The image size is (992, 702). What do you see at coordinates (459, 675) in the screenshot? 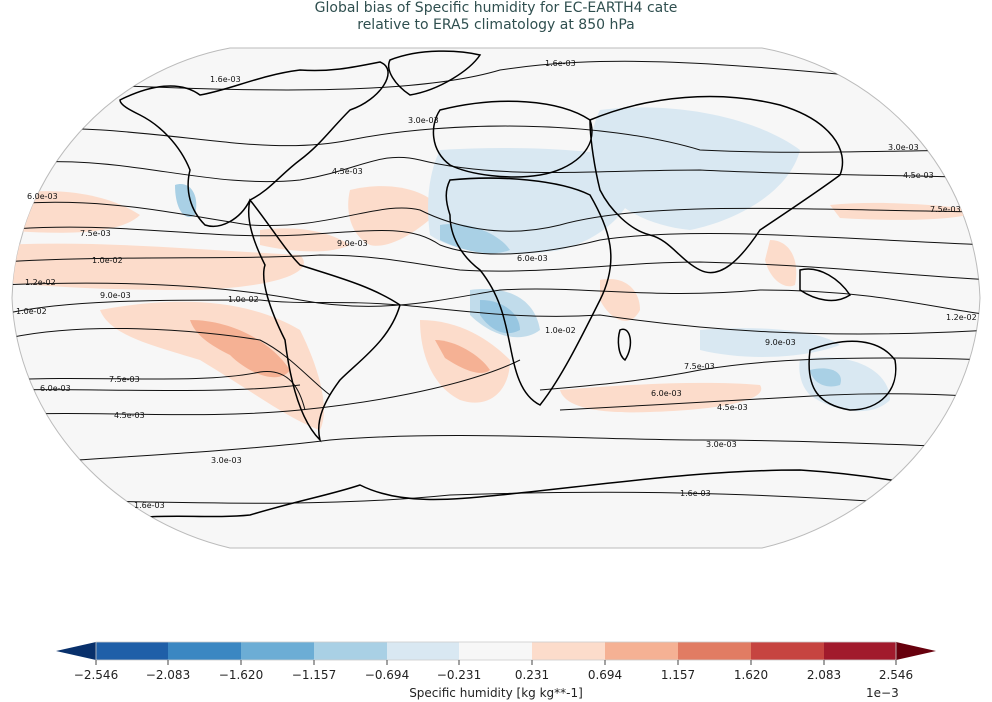
I see `colorbar-tick-label: −0.231` at bounding box center [459, 675].